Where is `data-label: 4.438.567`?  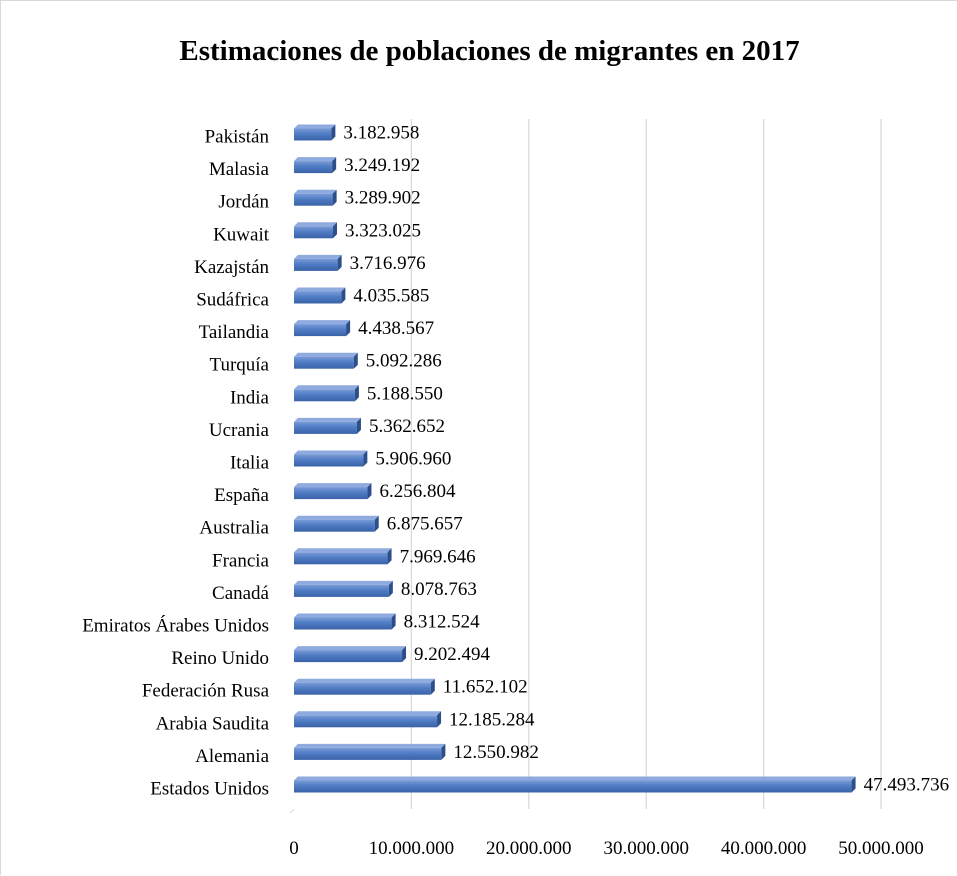 data-label: 4.438.567 is located at coordinates (396, 328).